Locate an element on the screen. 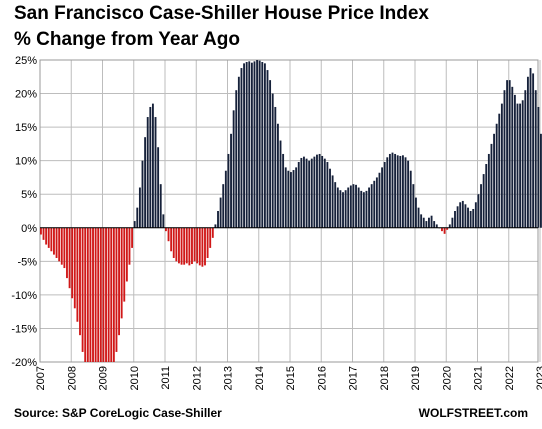 The width and height of the screenshot is (542, 429). y-tick-label: -15% is located at coordinates (24, 329).